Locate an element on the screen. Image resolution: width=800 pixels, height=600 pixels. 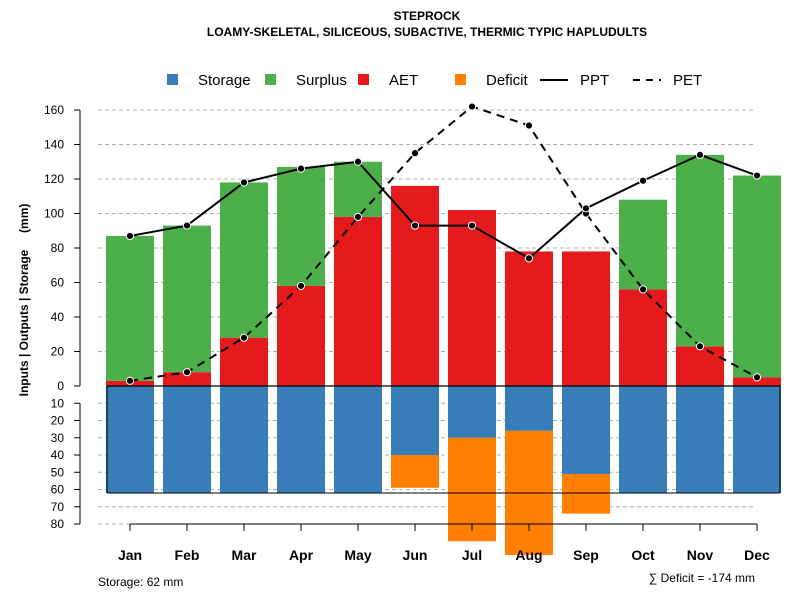
legend-swatch-storage is located at coordinates (172, 79).